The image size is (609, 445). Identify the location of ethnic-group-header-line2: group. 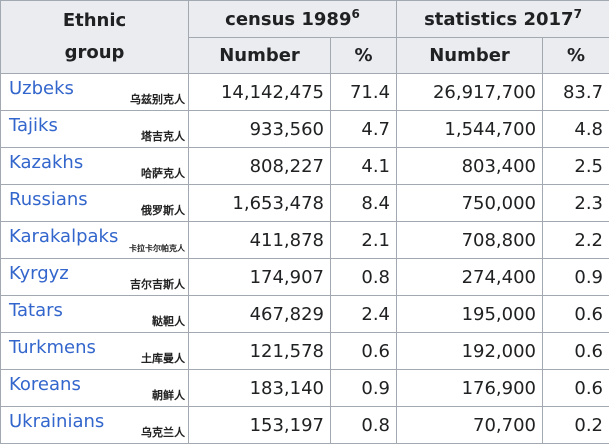
(94, 52).